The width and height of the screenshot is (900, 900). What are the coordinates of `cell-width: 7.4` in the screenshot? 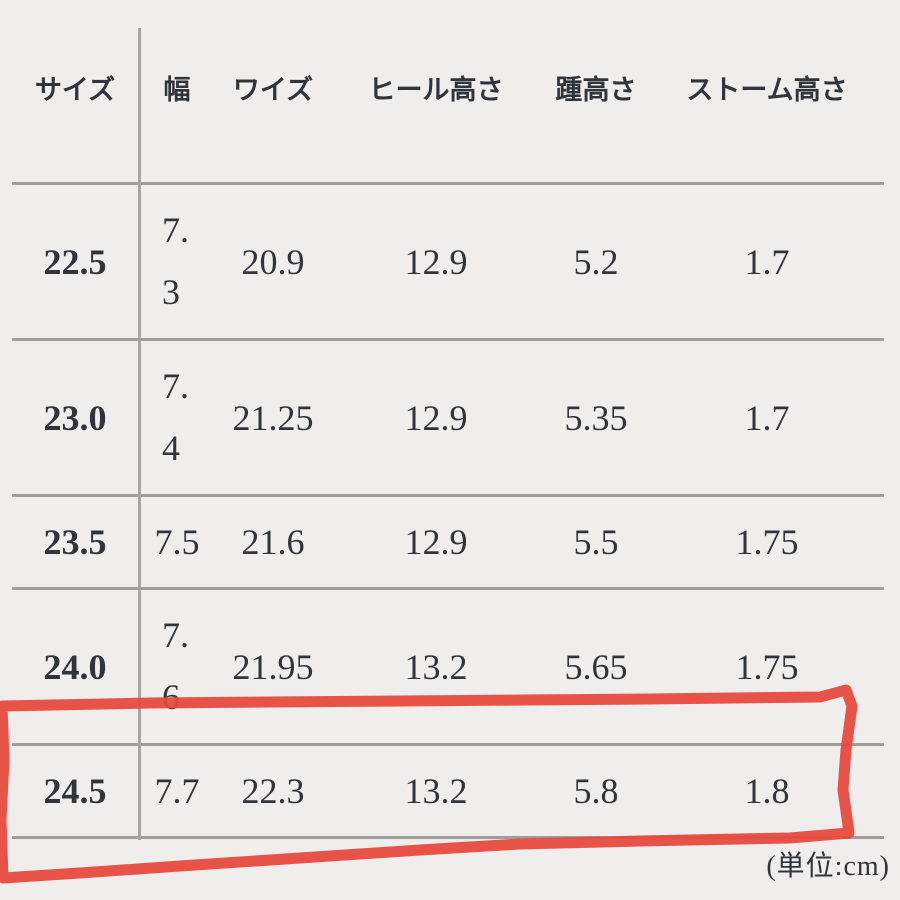 It's located at (177, 418).